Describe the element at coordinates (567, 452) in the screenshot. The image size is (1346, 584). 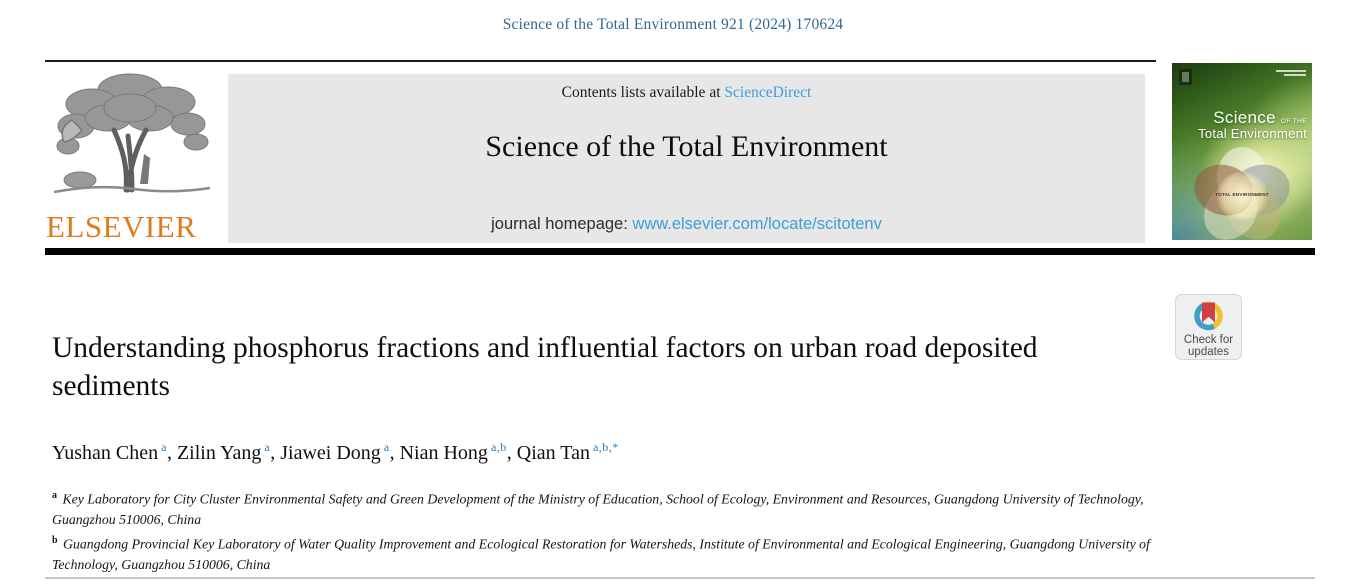
I see `author: Qian Tan a,b,*` at that location.